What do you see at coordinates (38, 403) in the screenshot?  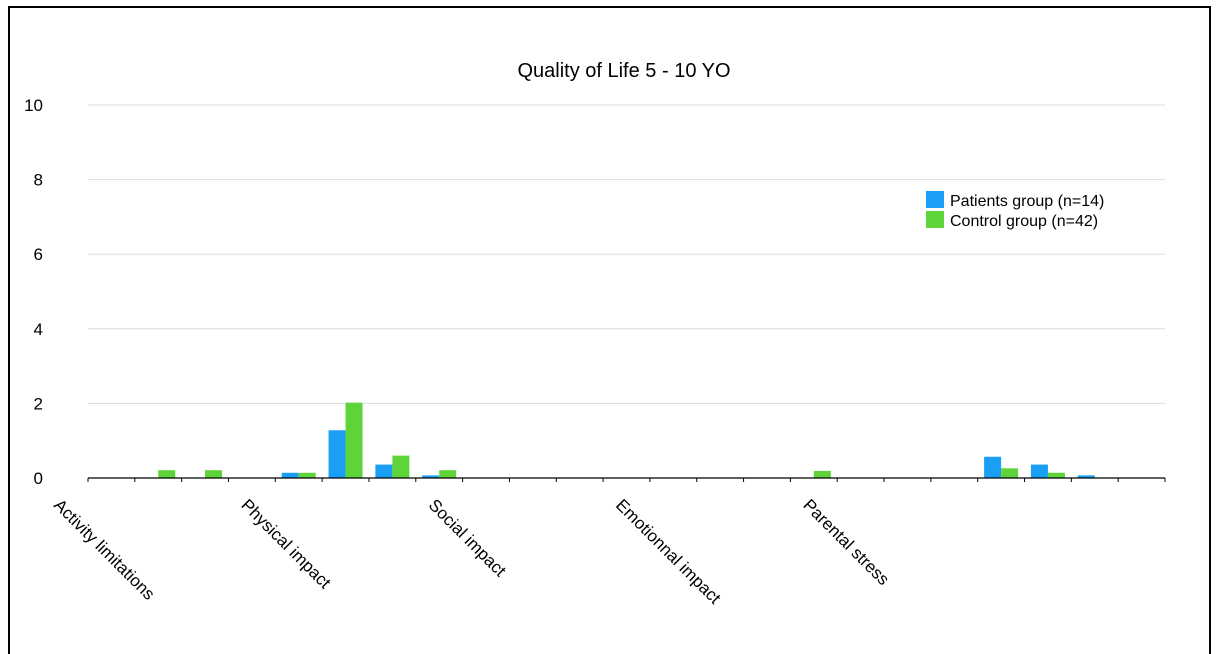 I see `y-tick-label: 2` at bounding box center [38, 403].